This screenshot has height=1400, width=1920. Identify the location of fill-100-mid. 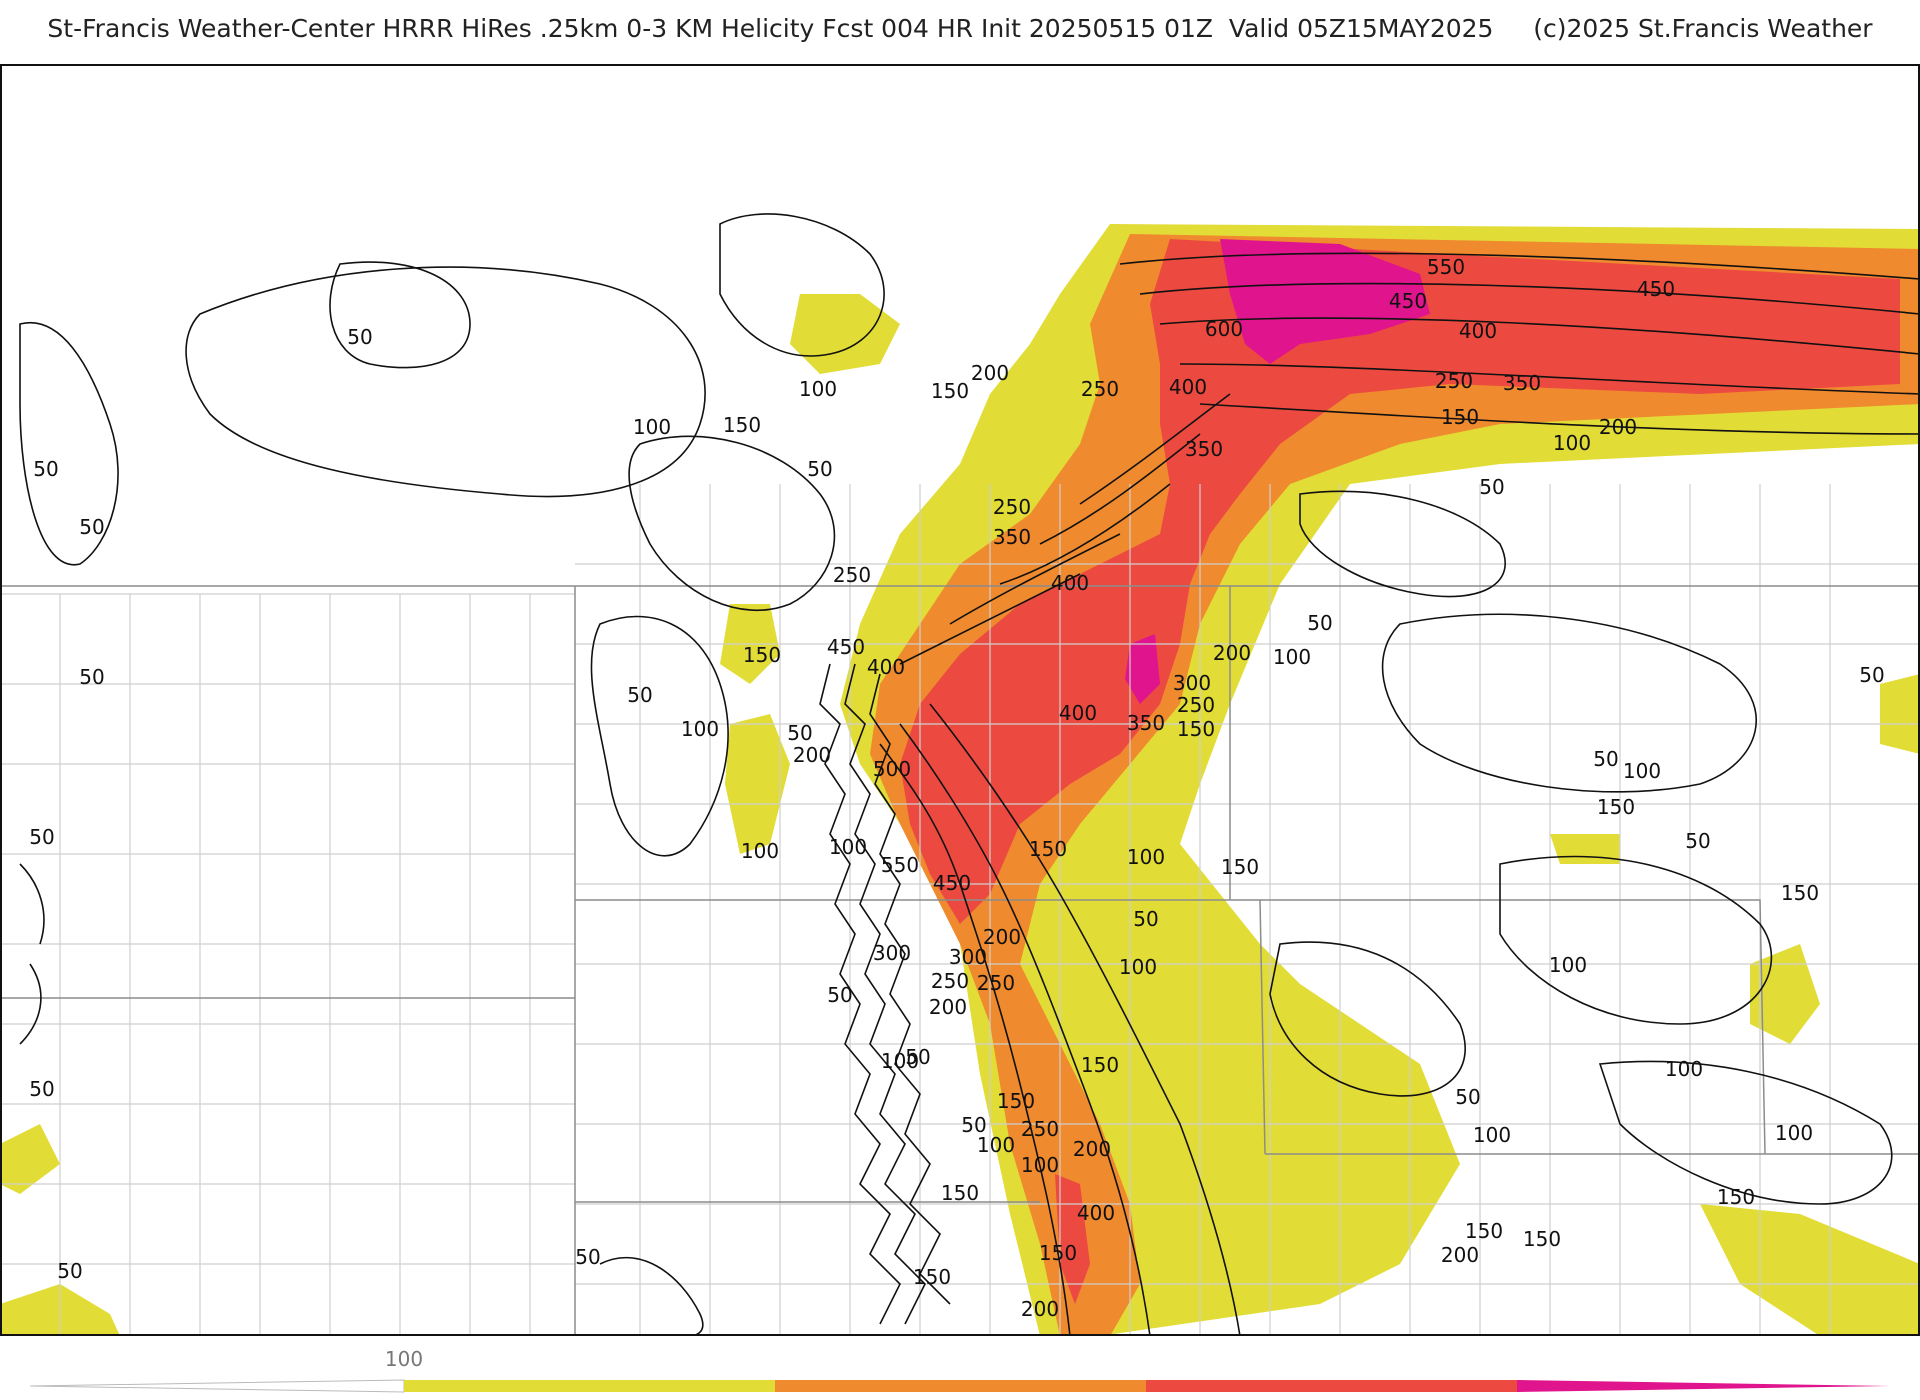
(1585, 849).